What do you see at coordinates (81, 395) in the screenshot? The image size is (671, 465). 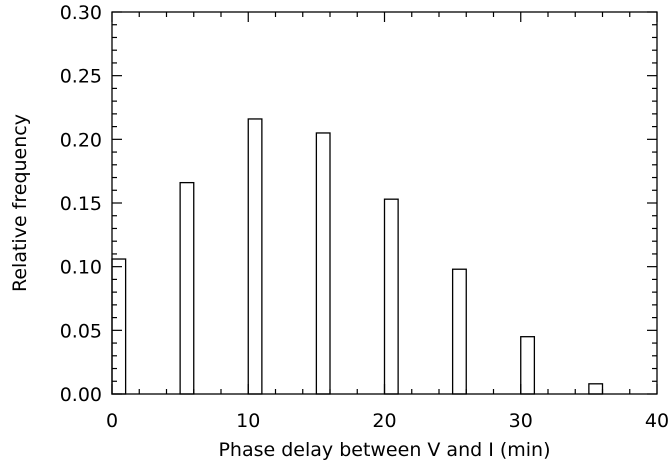 I see `y-tick-label: 0.00` at bounding box center [81, 395].